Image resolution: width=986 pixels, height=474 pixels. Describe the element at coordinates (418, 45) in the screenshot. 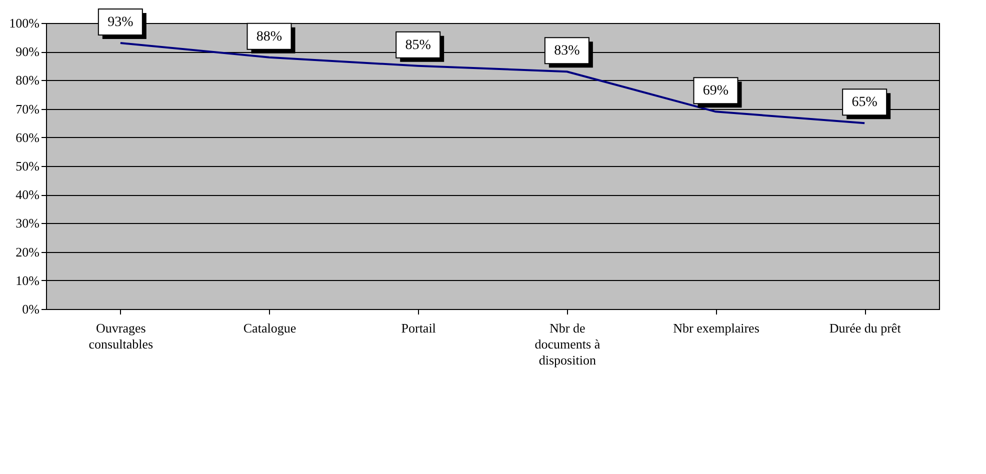

I see `data-label: 85%` at that location.